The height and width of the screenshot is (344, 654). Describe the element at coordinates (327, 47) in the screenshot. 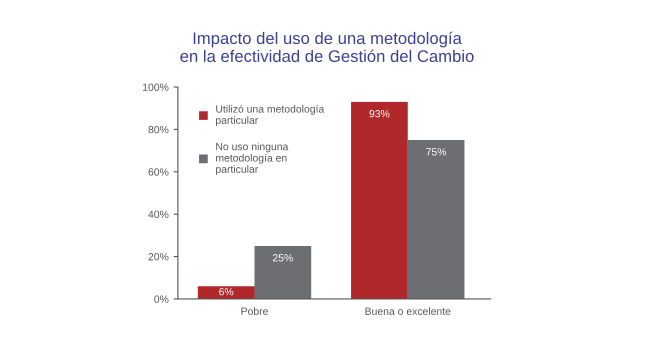

I see `chart-title: Impacto del uso de una metodología en la efectividad de Gestión del Cambio` at that location.